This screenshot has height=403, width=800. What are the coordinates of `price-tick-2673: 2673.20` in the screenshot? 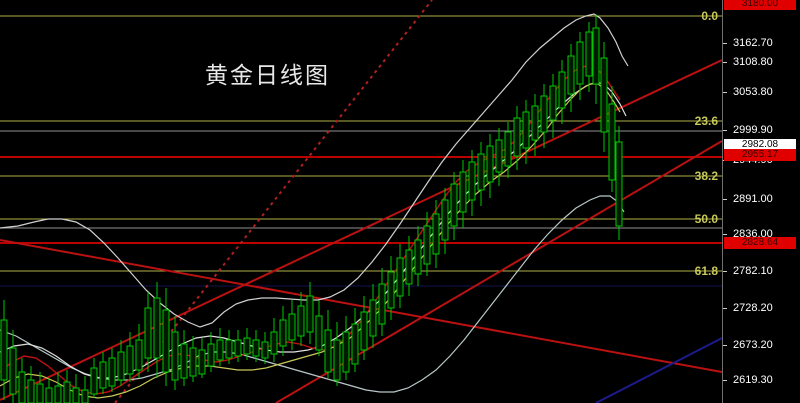 It's located at (753, 345).